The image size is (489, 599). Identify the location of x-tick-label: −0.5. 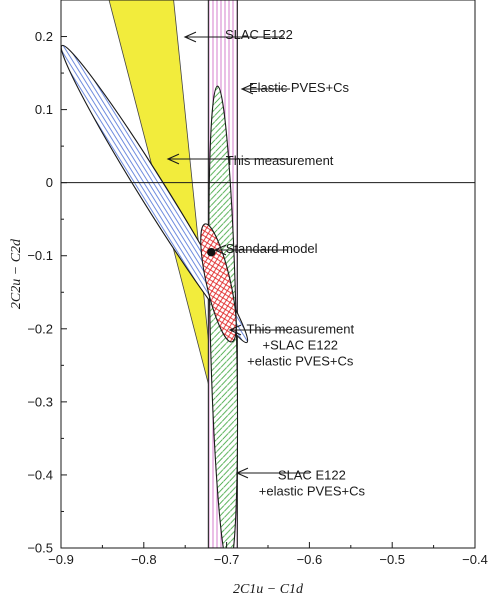
(392, 559).